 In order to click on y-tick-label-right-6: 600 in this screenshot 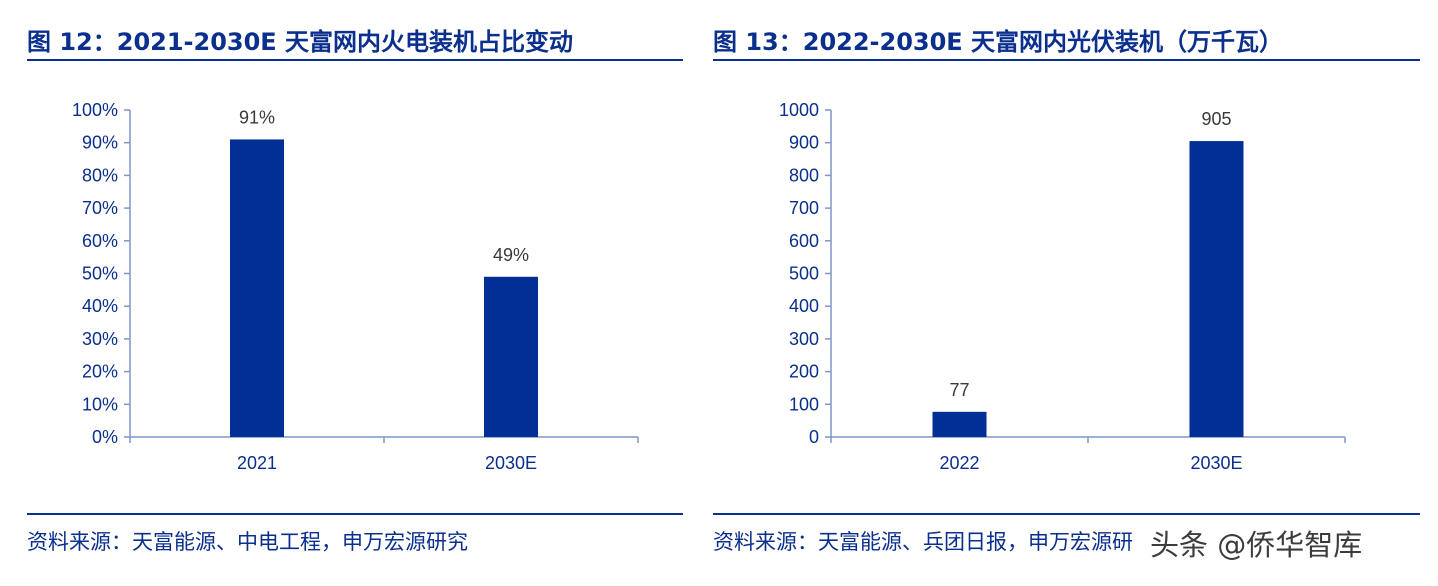, I will do `click(804, 241)`.